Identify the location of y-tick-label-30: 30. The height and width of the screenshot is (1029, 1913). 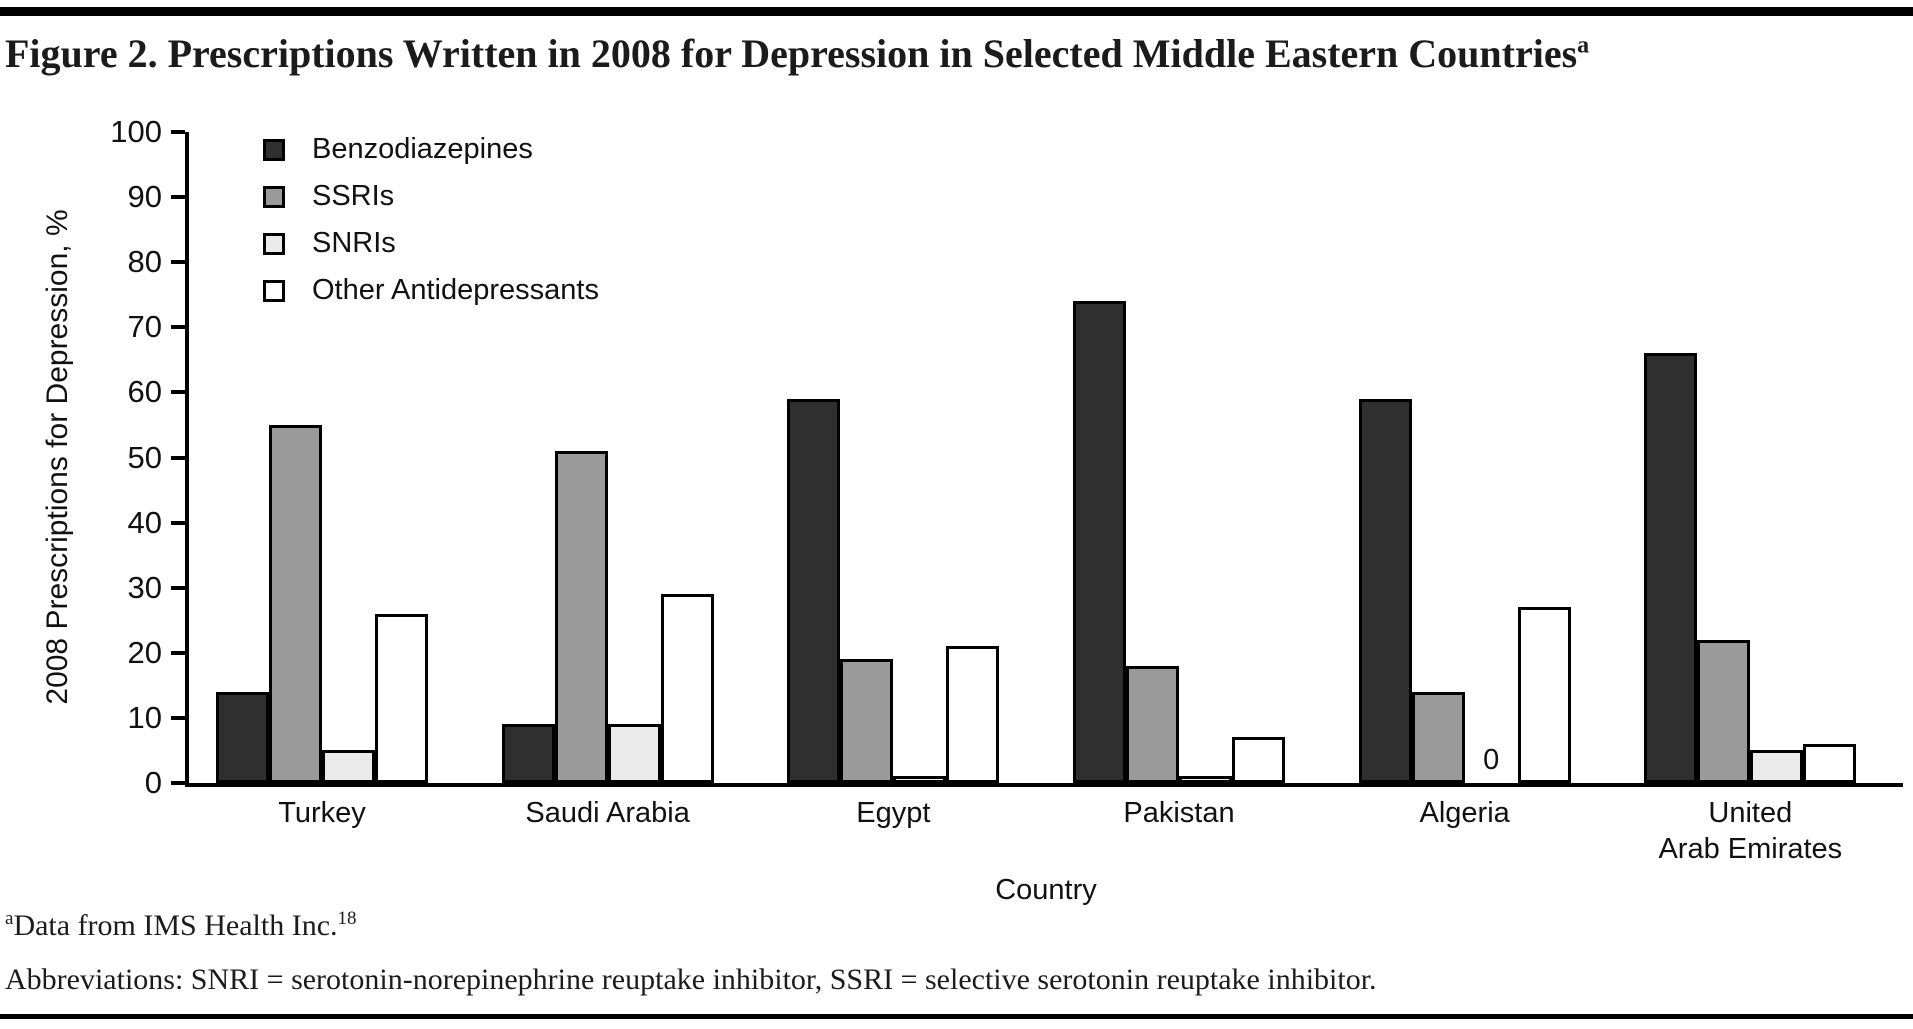
(144, 587).